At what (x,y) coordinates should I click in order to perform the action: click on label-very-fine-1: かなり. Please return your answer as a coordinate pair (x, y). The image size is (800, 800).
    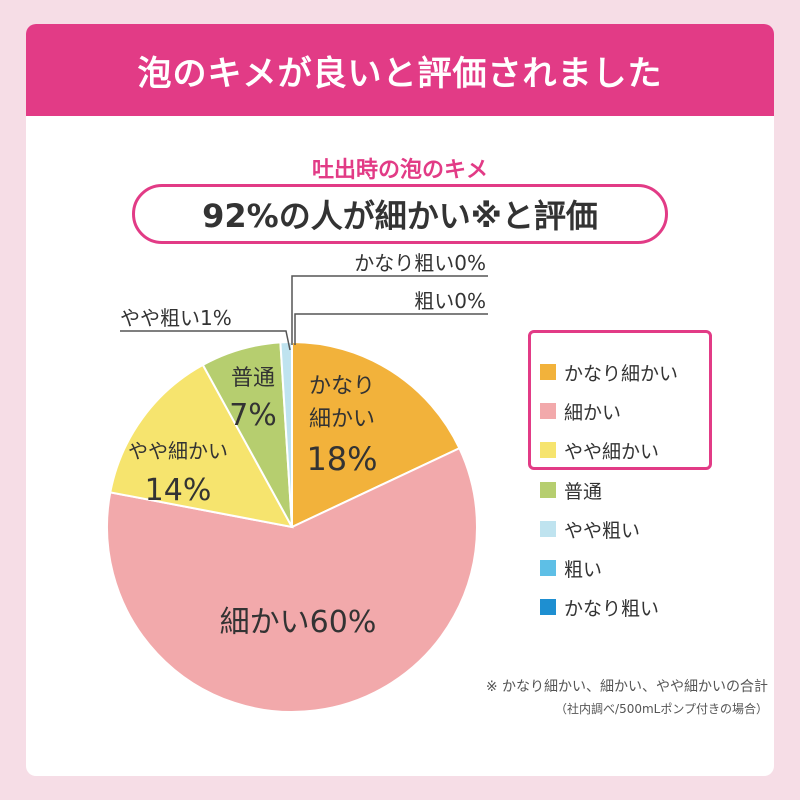
    Looking at the image, I should click on (342, 386).